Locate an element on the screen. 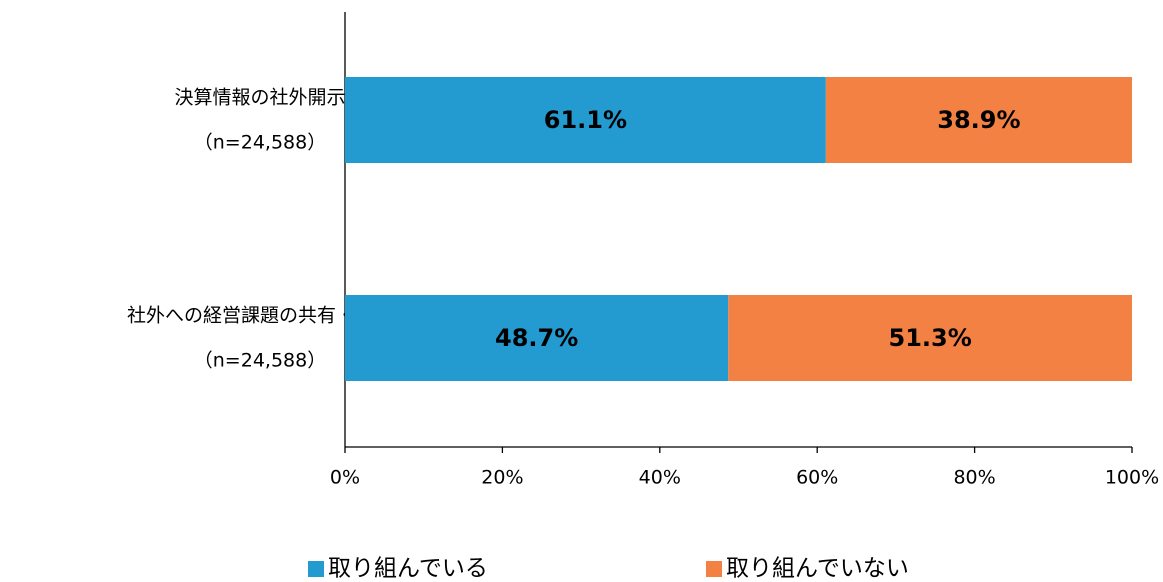  x-tick-label: 20% is located at coordinates (502, 478).